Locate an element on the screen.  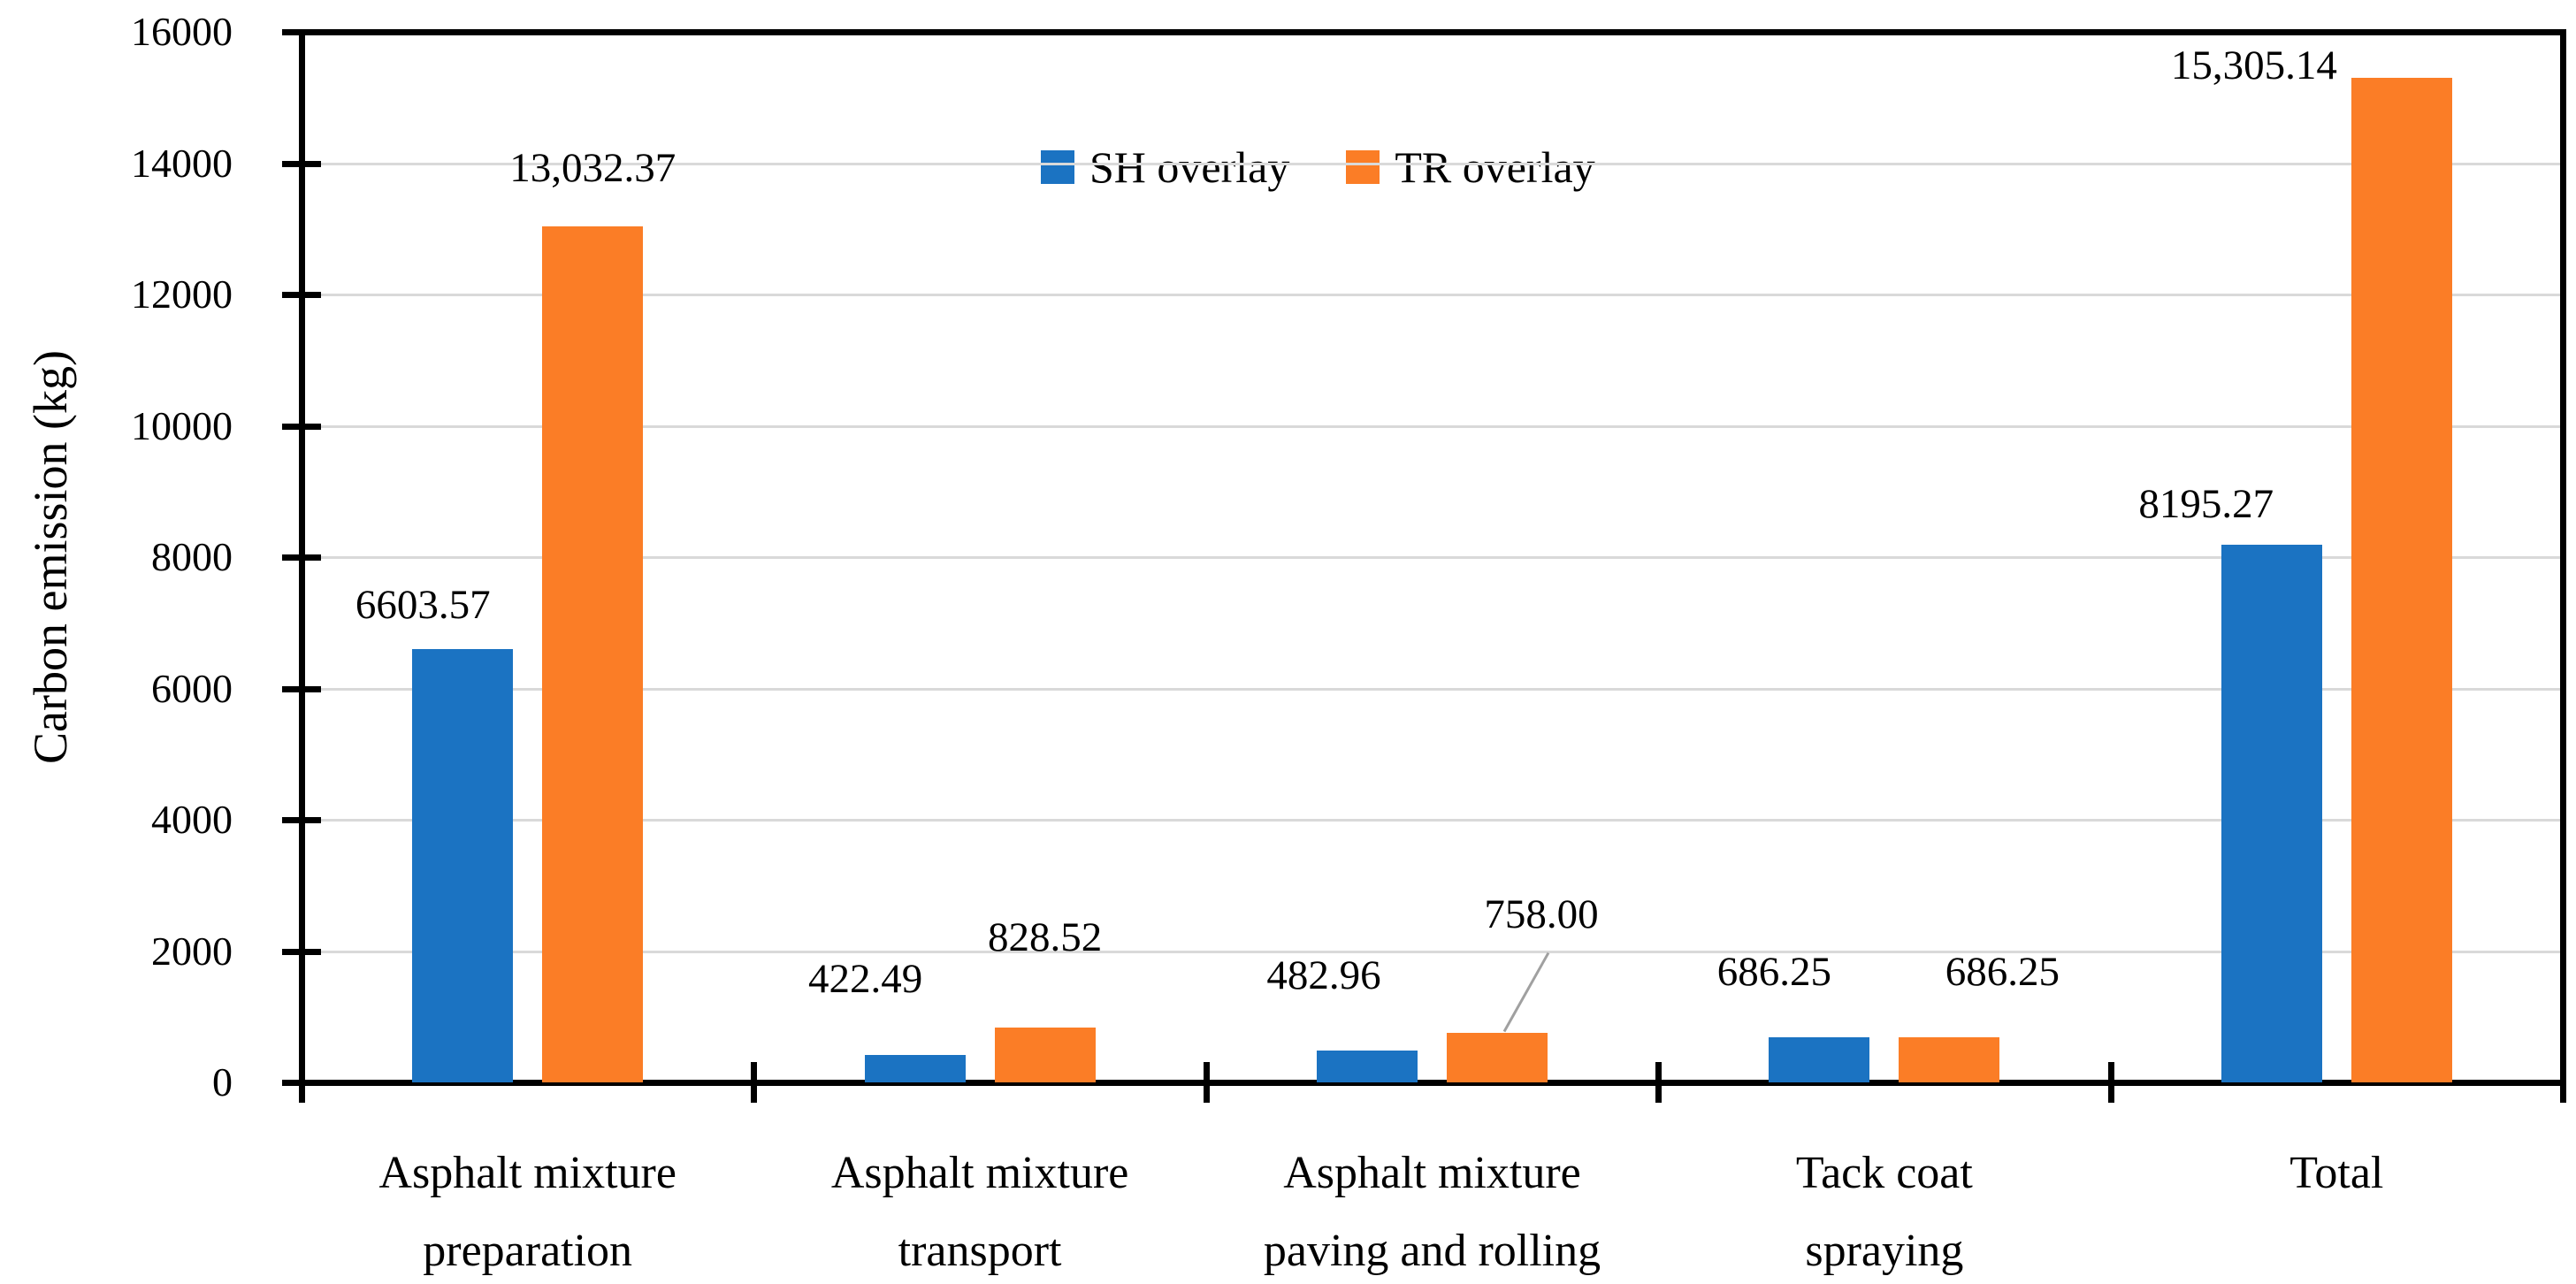
y-tick-label: 4000 is located at coordinates (192, 820).